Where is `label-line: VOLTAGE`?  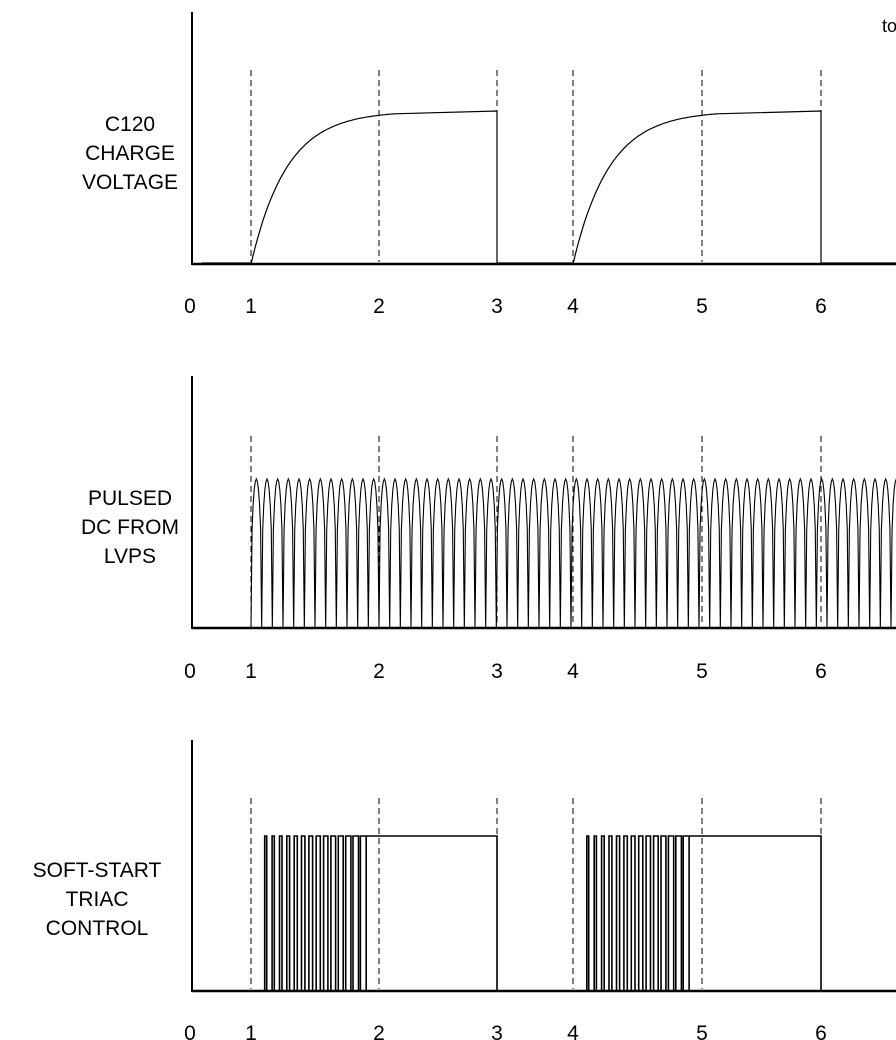 label-line: VOLTAGE is located at coordinates (130, 182).